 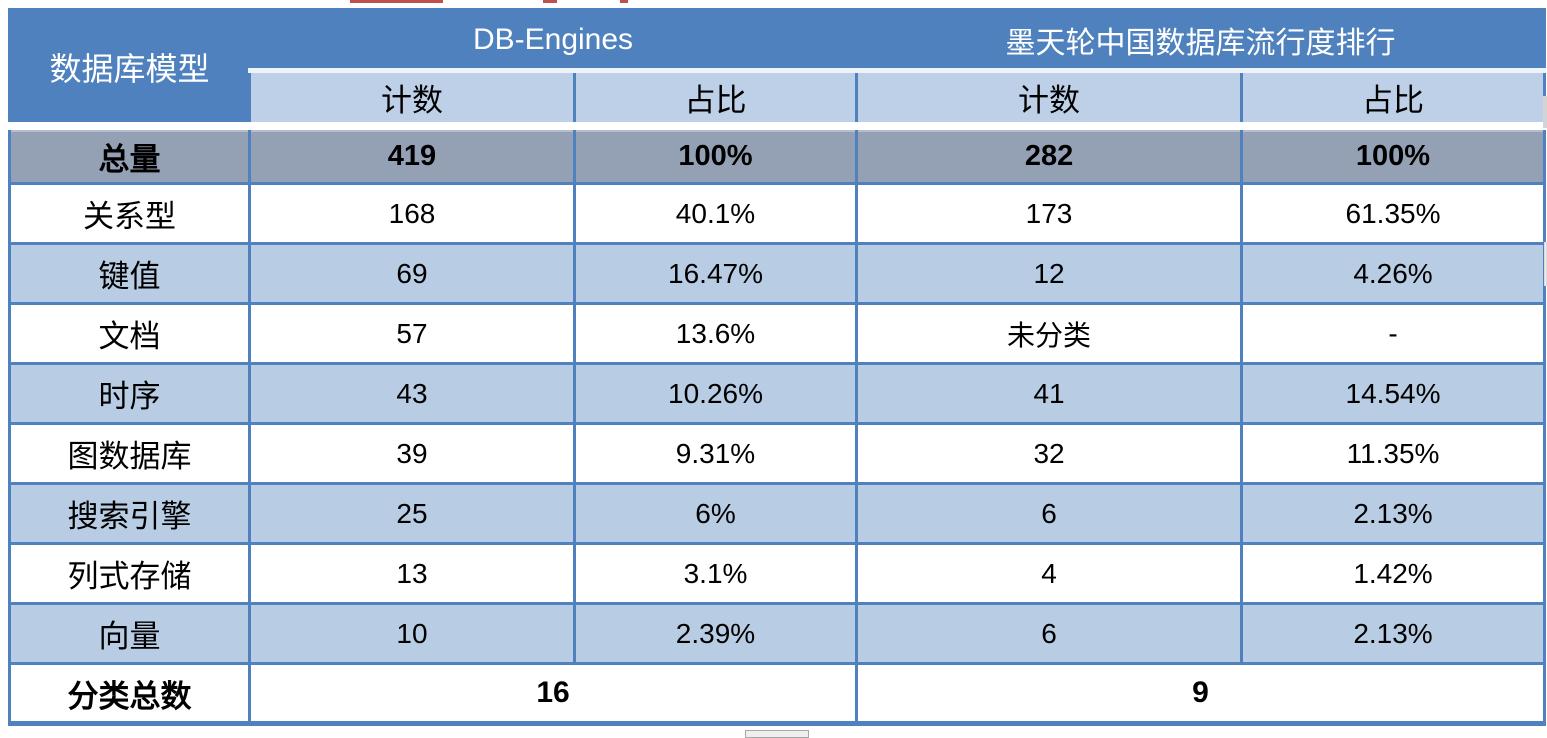 What do you see at coordinates (1393, 98) in the screenshot?
I see `subheader-modb-share: 占比` at bounding box center [1393, 98].